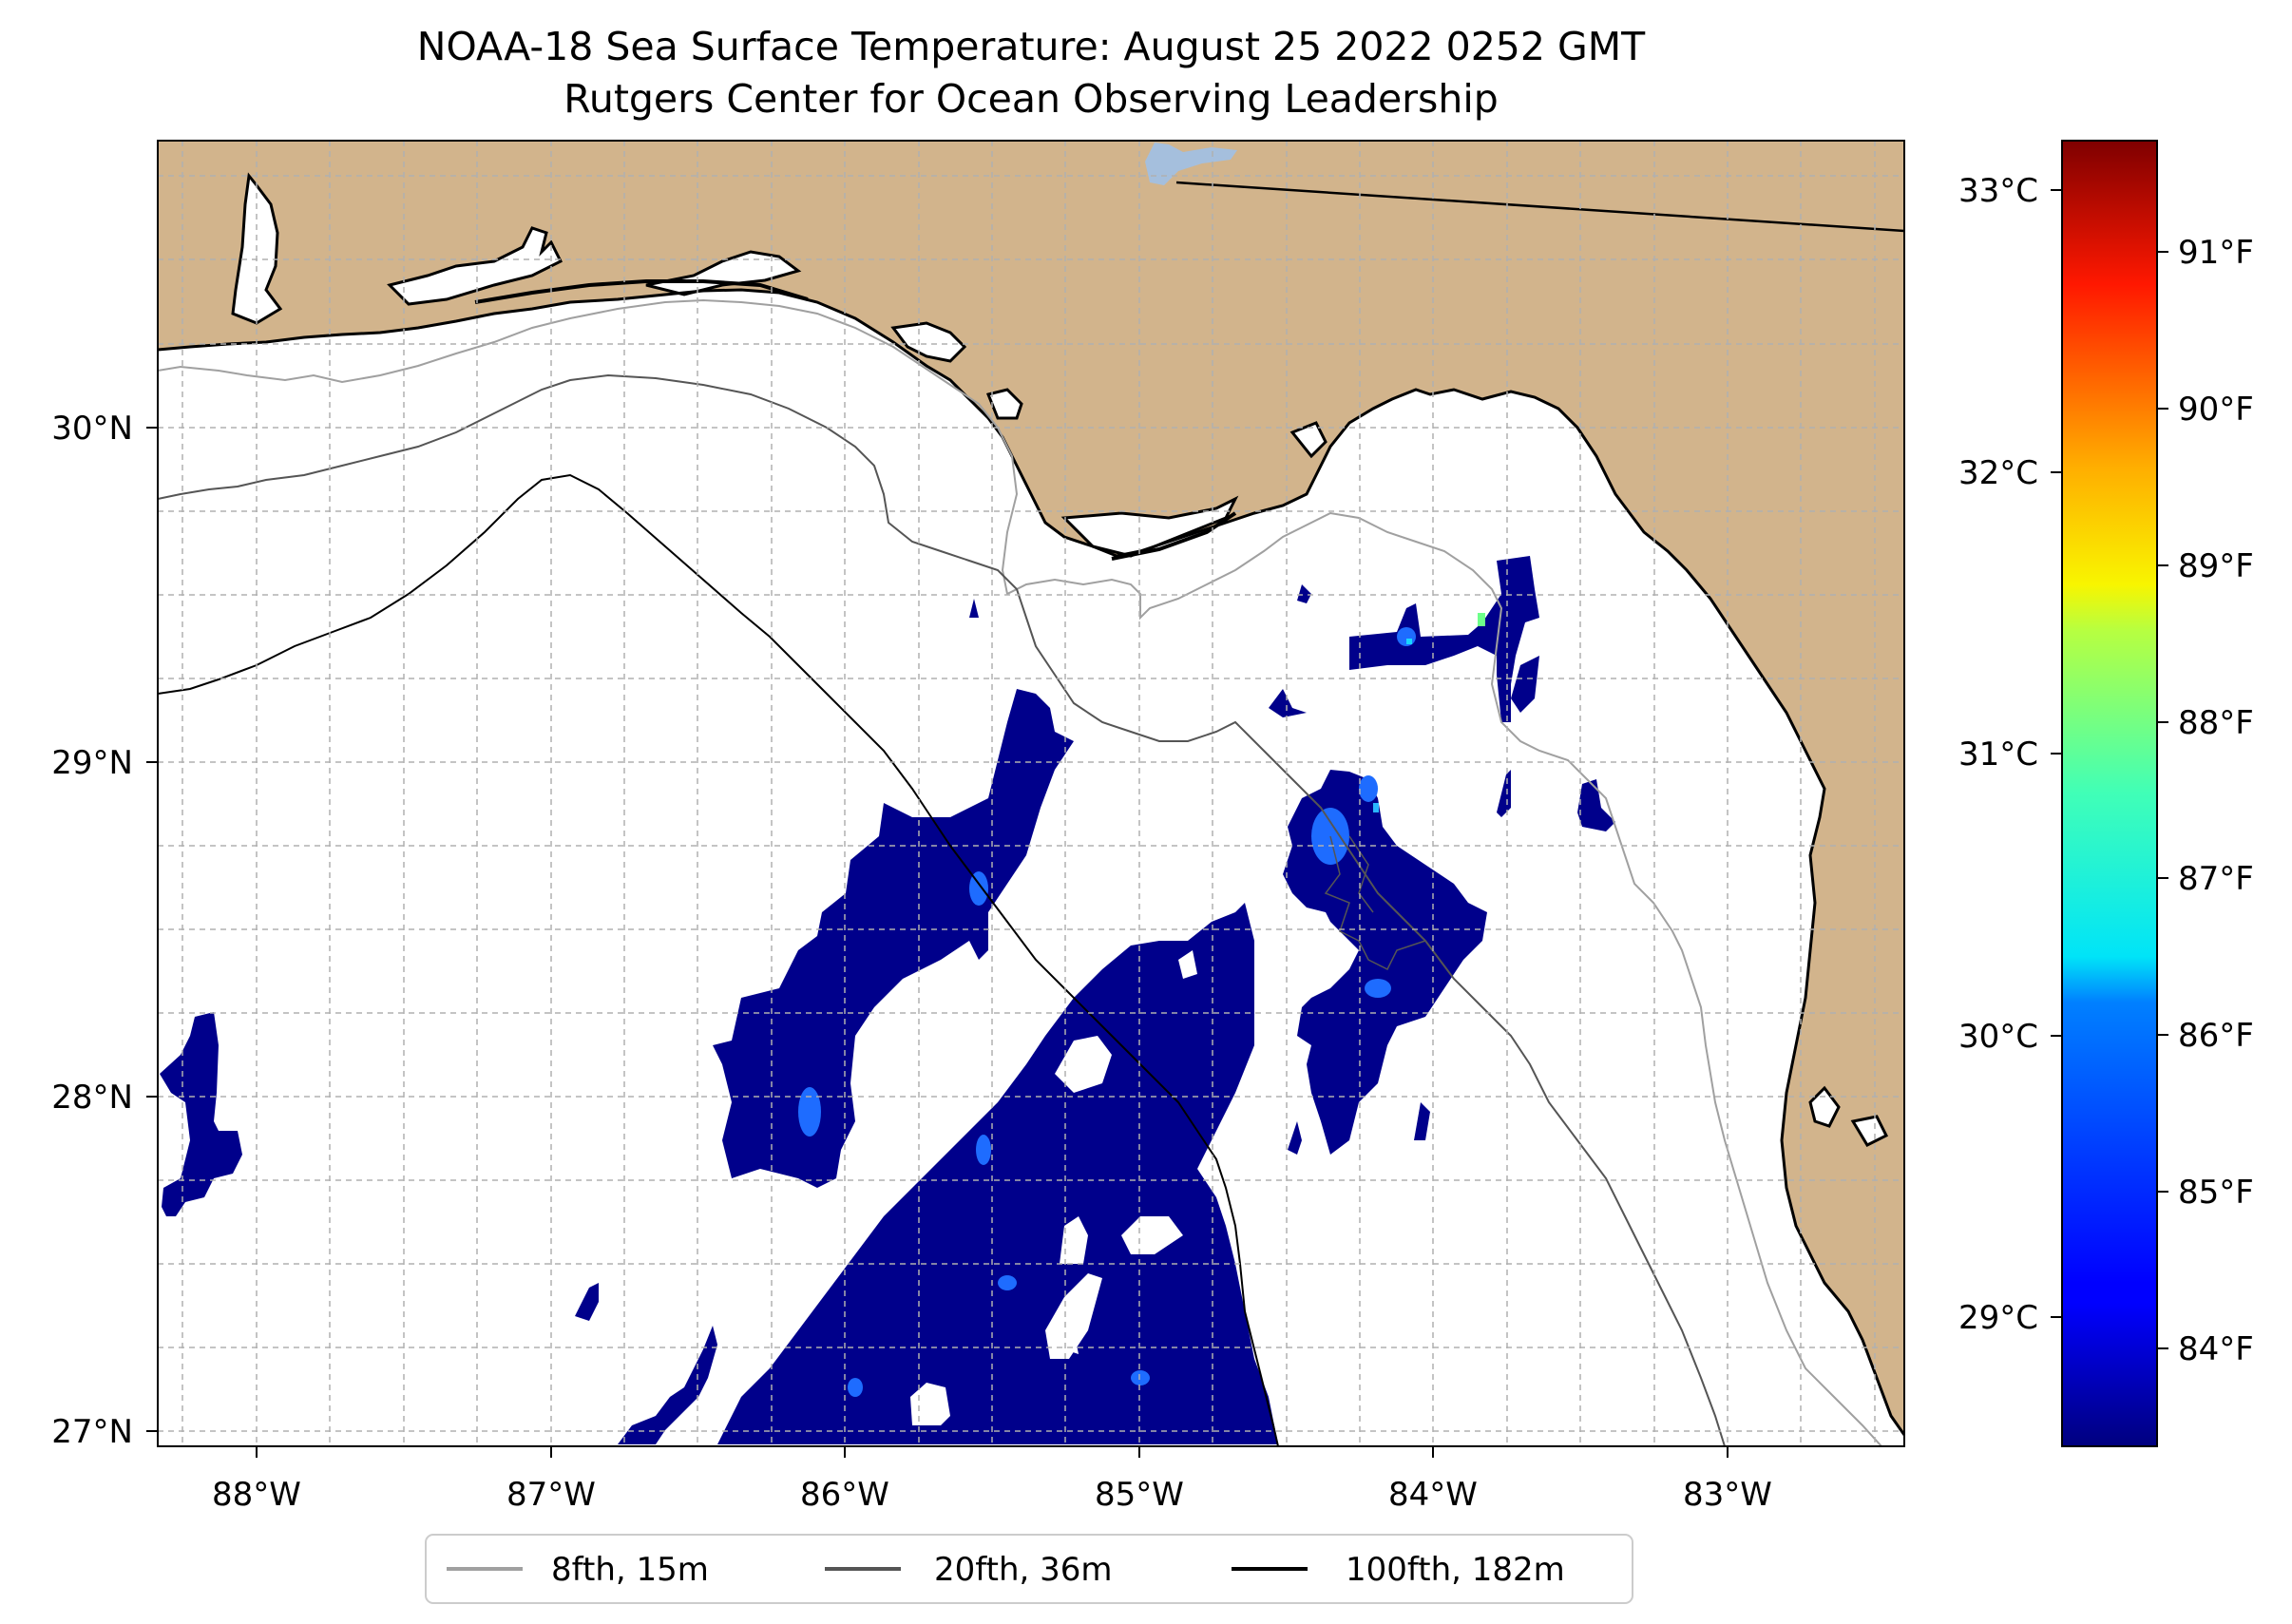 This screenshot has height=1624, width=2292. I want to click on fahrenheit-tick-label: 84°F, so click(2216, 1349).